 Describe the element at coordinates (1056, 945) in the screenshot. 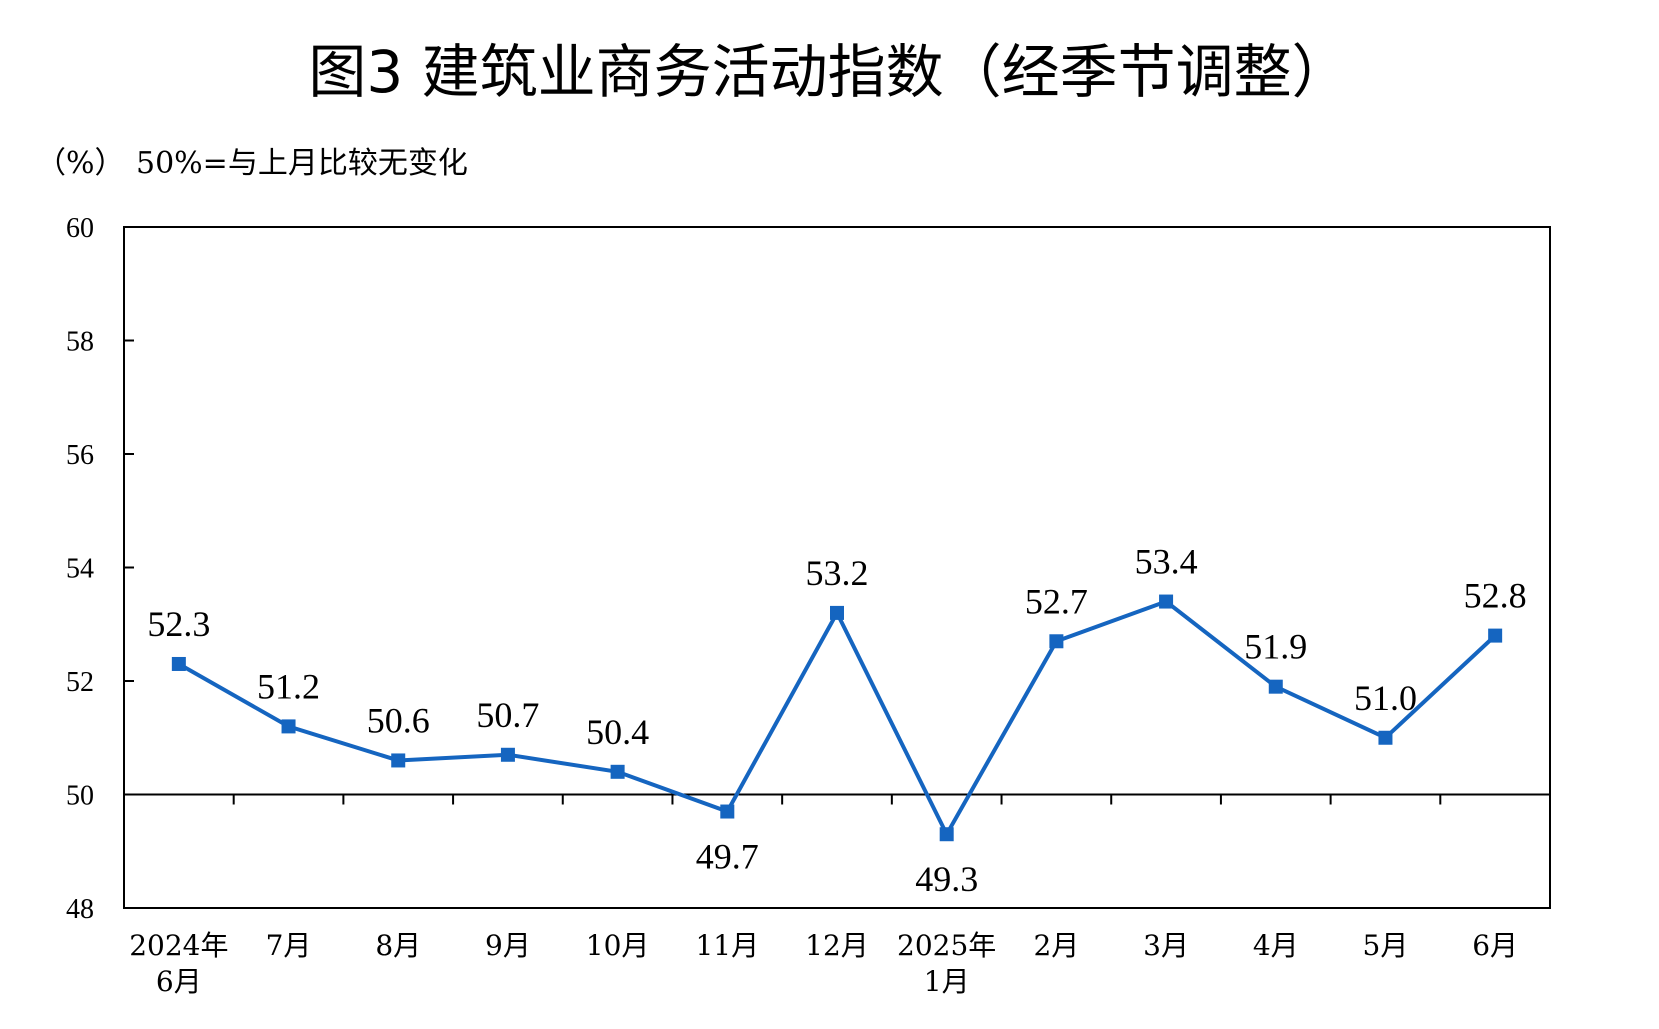

I see `x-tick-label: 2月` at that location.